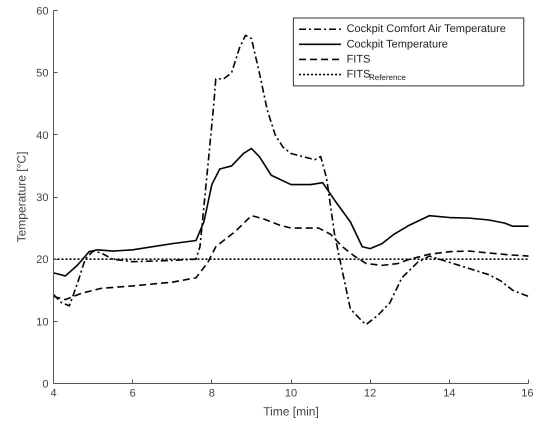  What do you see at coordinates (397, 44) in the screenshot?
I see `legend-label: Cockpit Temperature` at bounding box center [397, 44].